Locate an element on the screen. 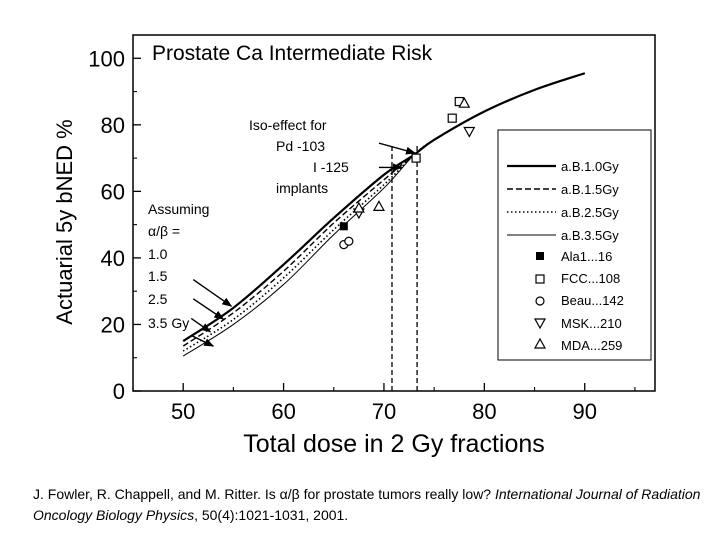 The image size is (728, 546). legend-marker-open-square is located at coordinates (540, 279).